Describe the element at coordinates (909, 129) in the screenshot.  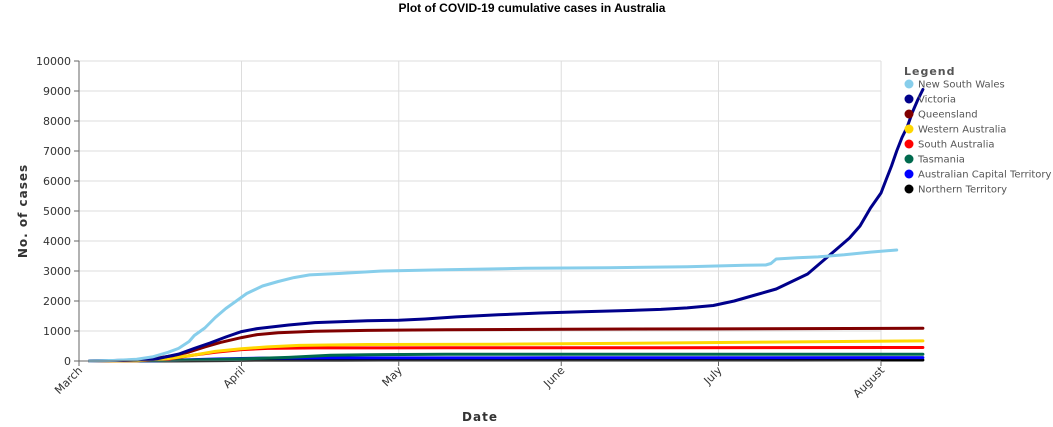
I see `legend-marker-western-australia` at that location.